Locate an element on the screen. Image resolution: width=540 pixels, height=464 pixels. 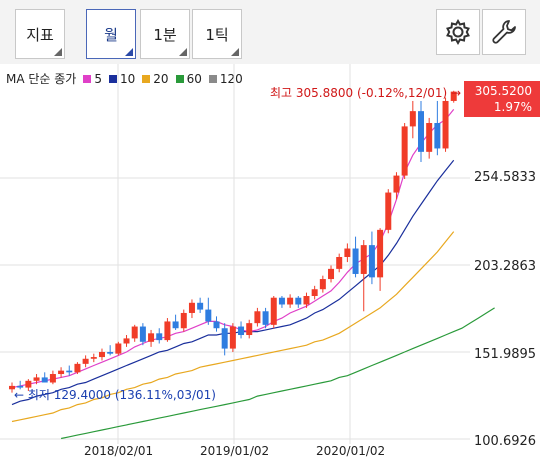
legend-ma20-label: 20 is located at coordinates (161, 78).